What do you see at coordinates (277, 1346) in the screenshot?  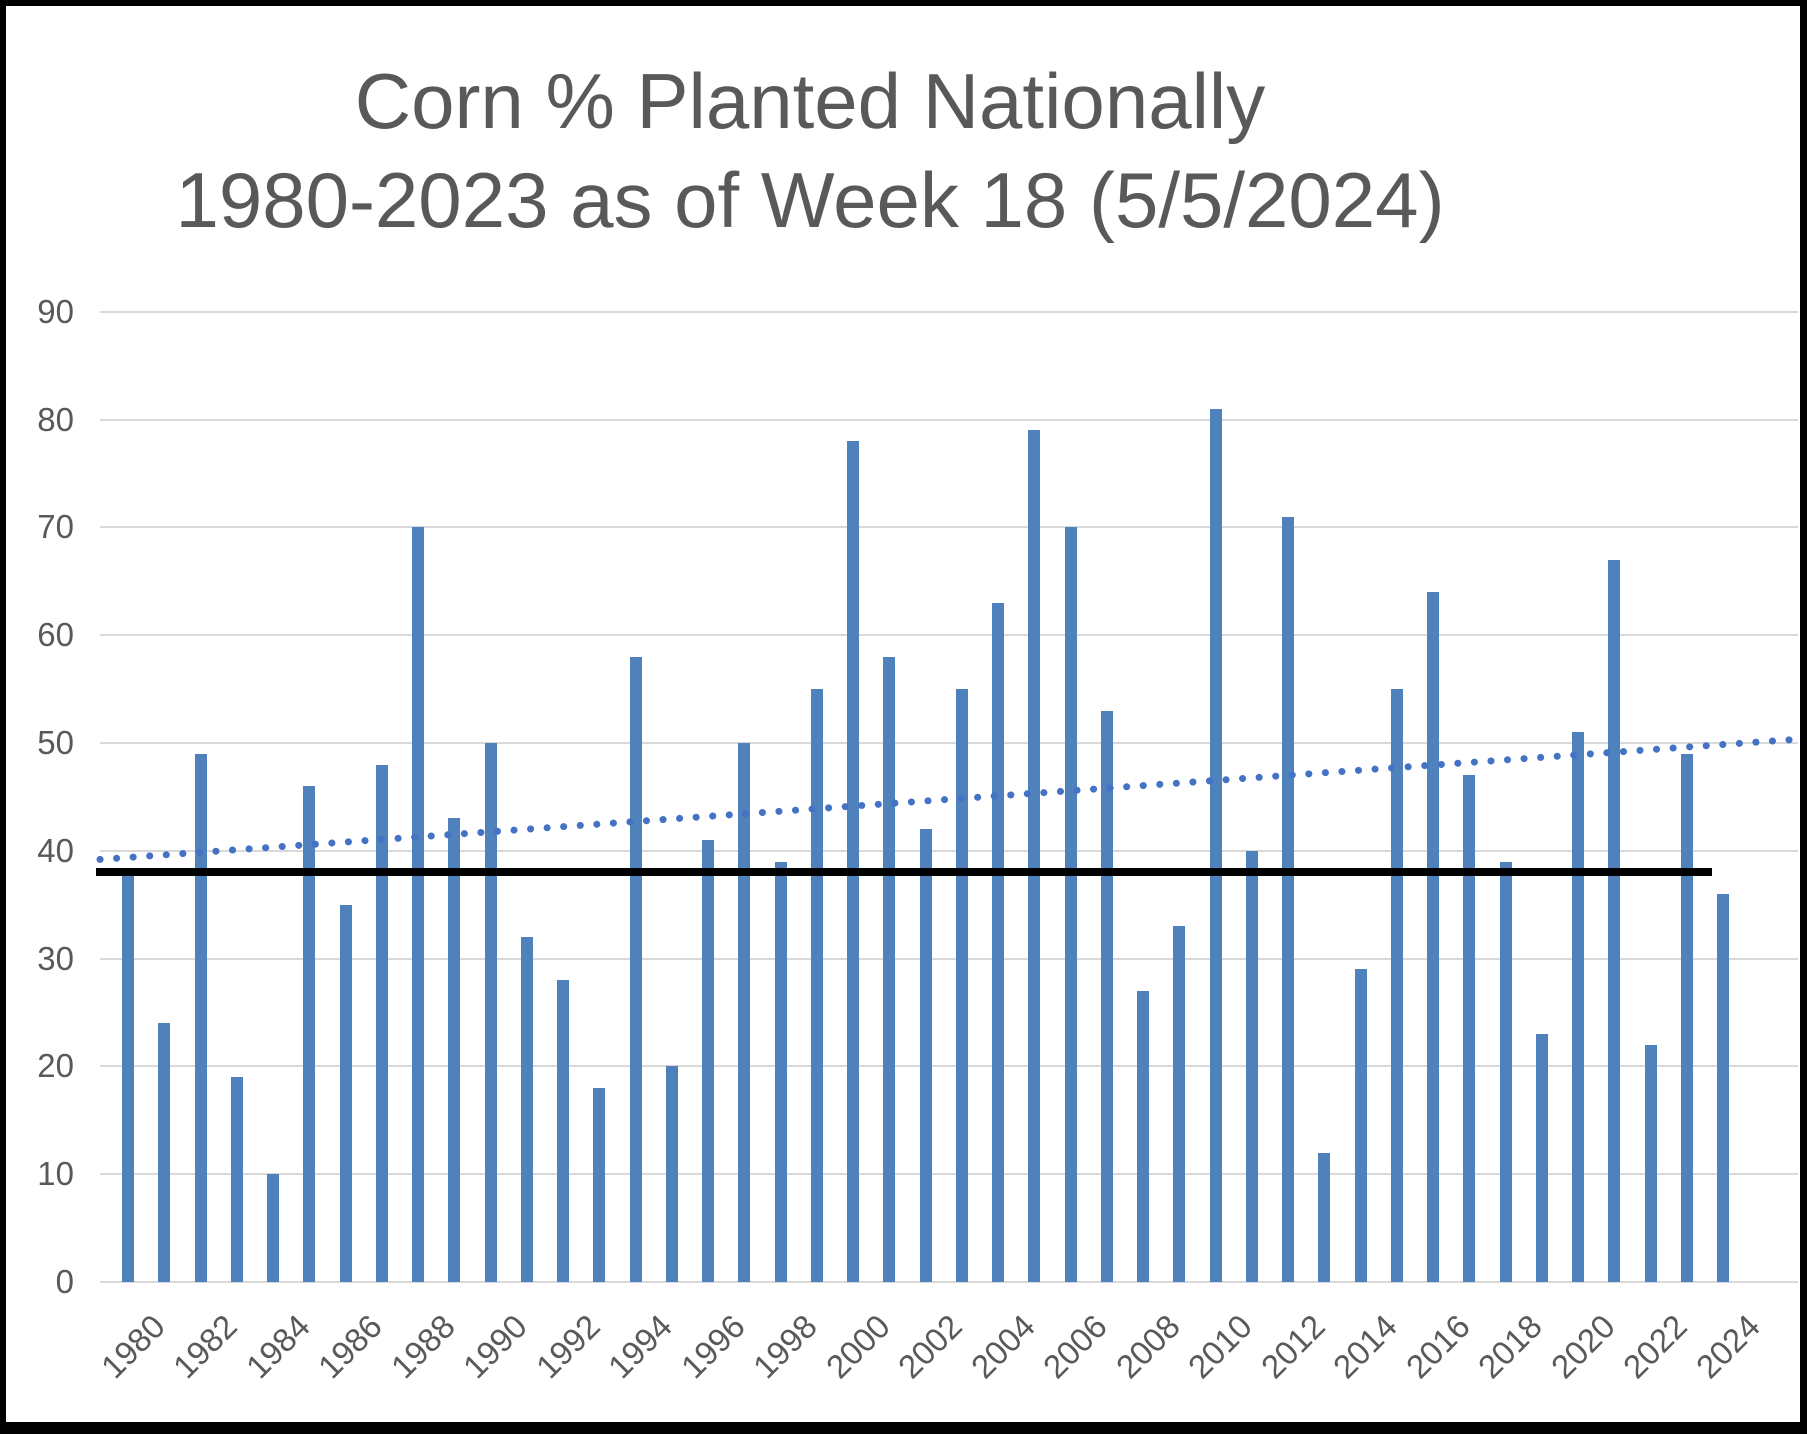 I see `x-tick-label-1984: 1984` at bounding box center [277, 1346].